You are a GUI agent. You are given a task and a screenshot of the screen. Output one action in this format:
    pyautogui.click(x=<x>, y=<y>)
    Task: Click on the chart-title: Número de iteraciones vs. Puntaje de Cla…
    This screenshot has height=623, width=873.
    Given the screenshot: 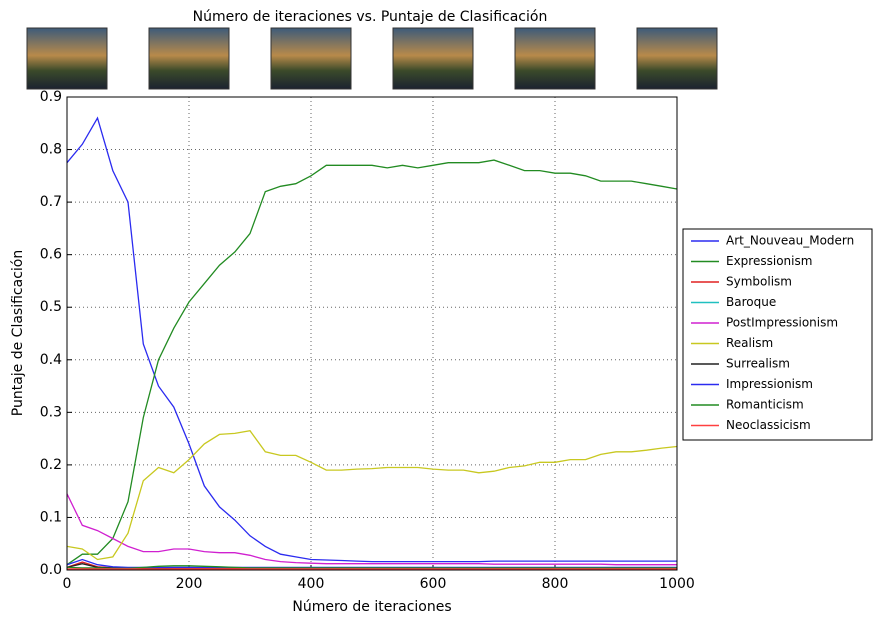 What is the action you would take?
    pyautogui.click(x=370, y=17)
    